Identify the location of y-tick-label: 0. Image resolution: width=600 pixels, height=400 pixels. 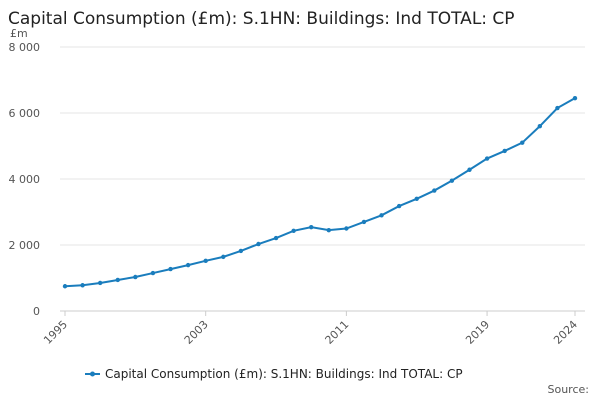
(36, 311).